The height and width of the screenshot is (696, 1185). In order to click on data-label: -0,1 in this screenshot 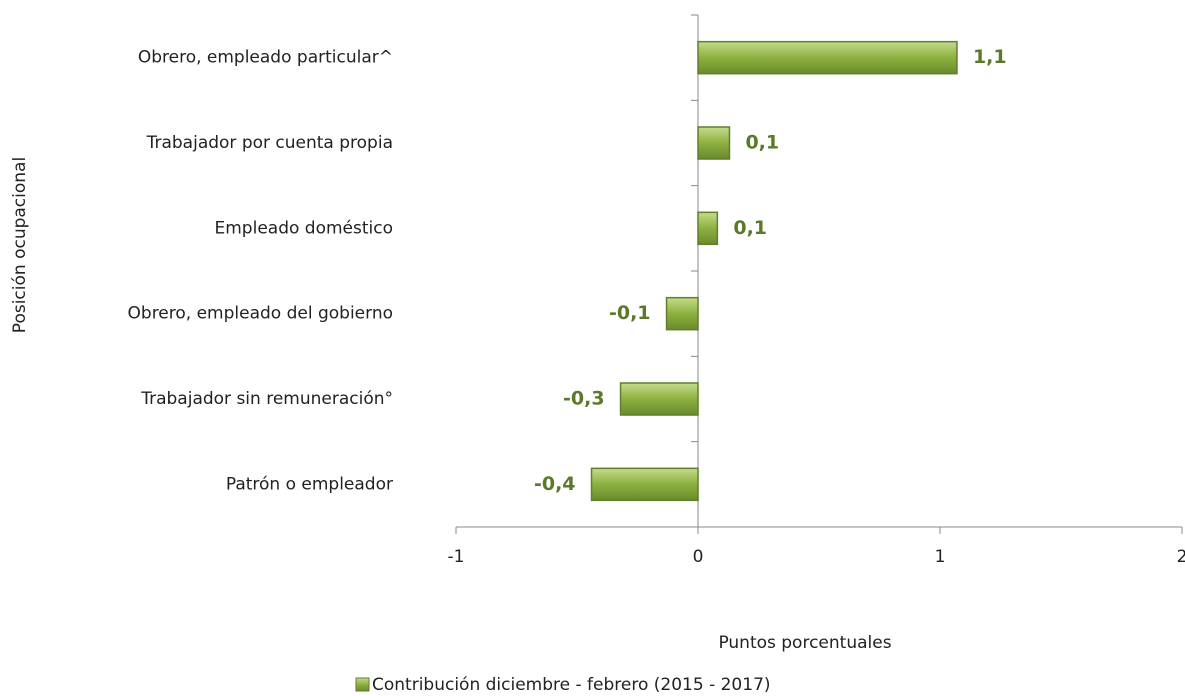, I will do `click(630, 313)`.